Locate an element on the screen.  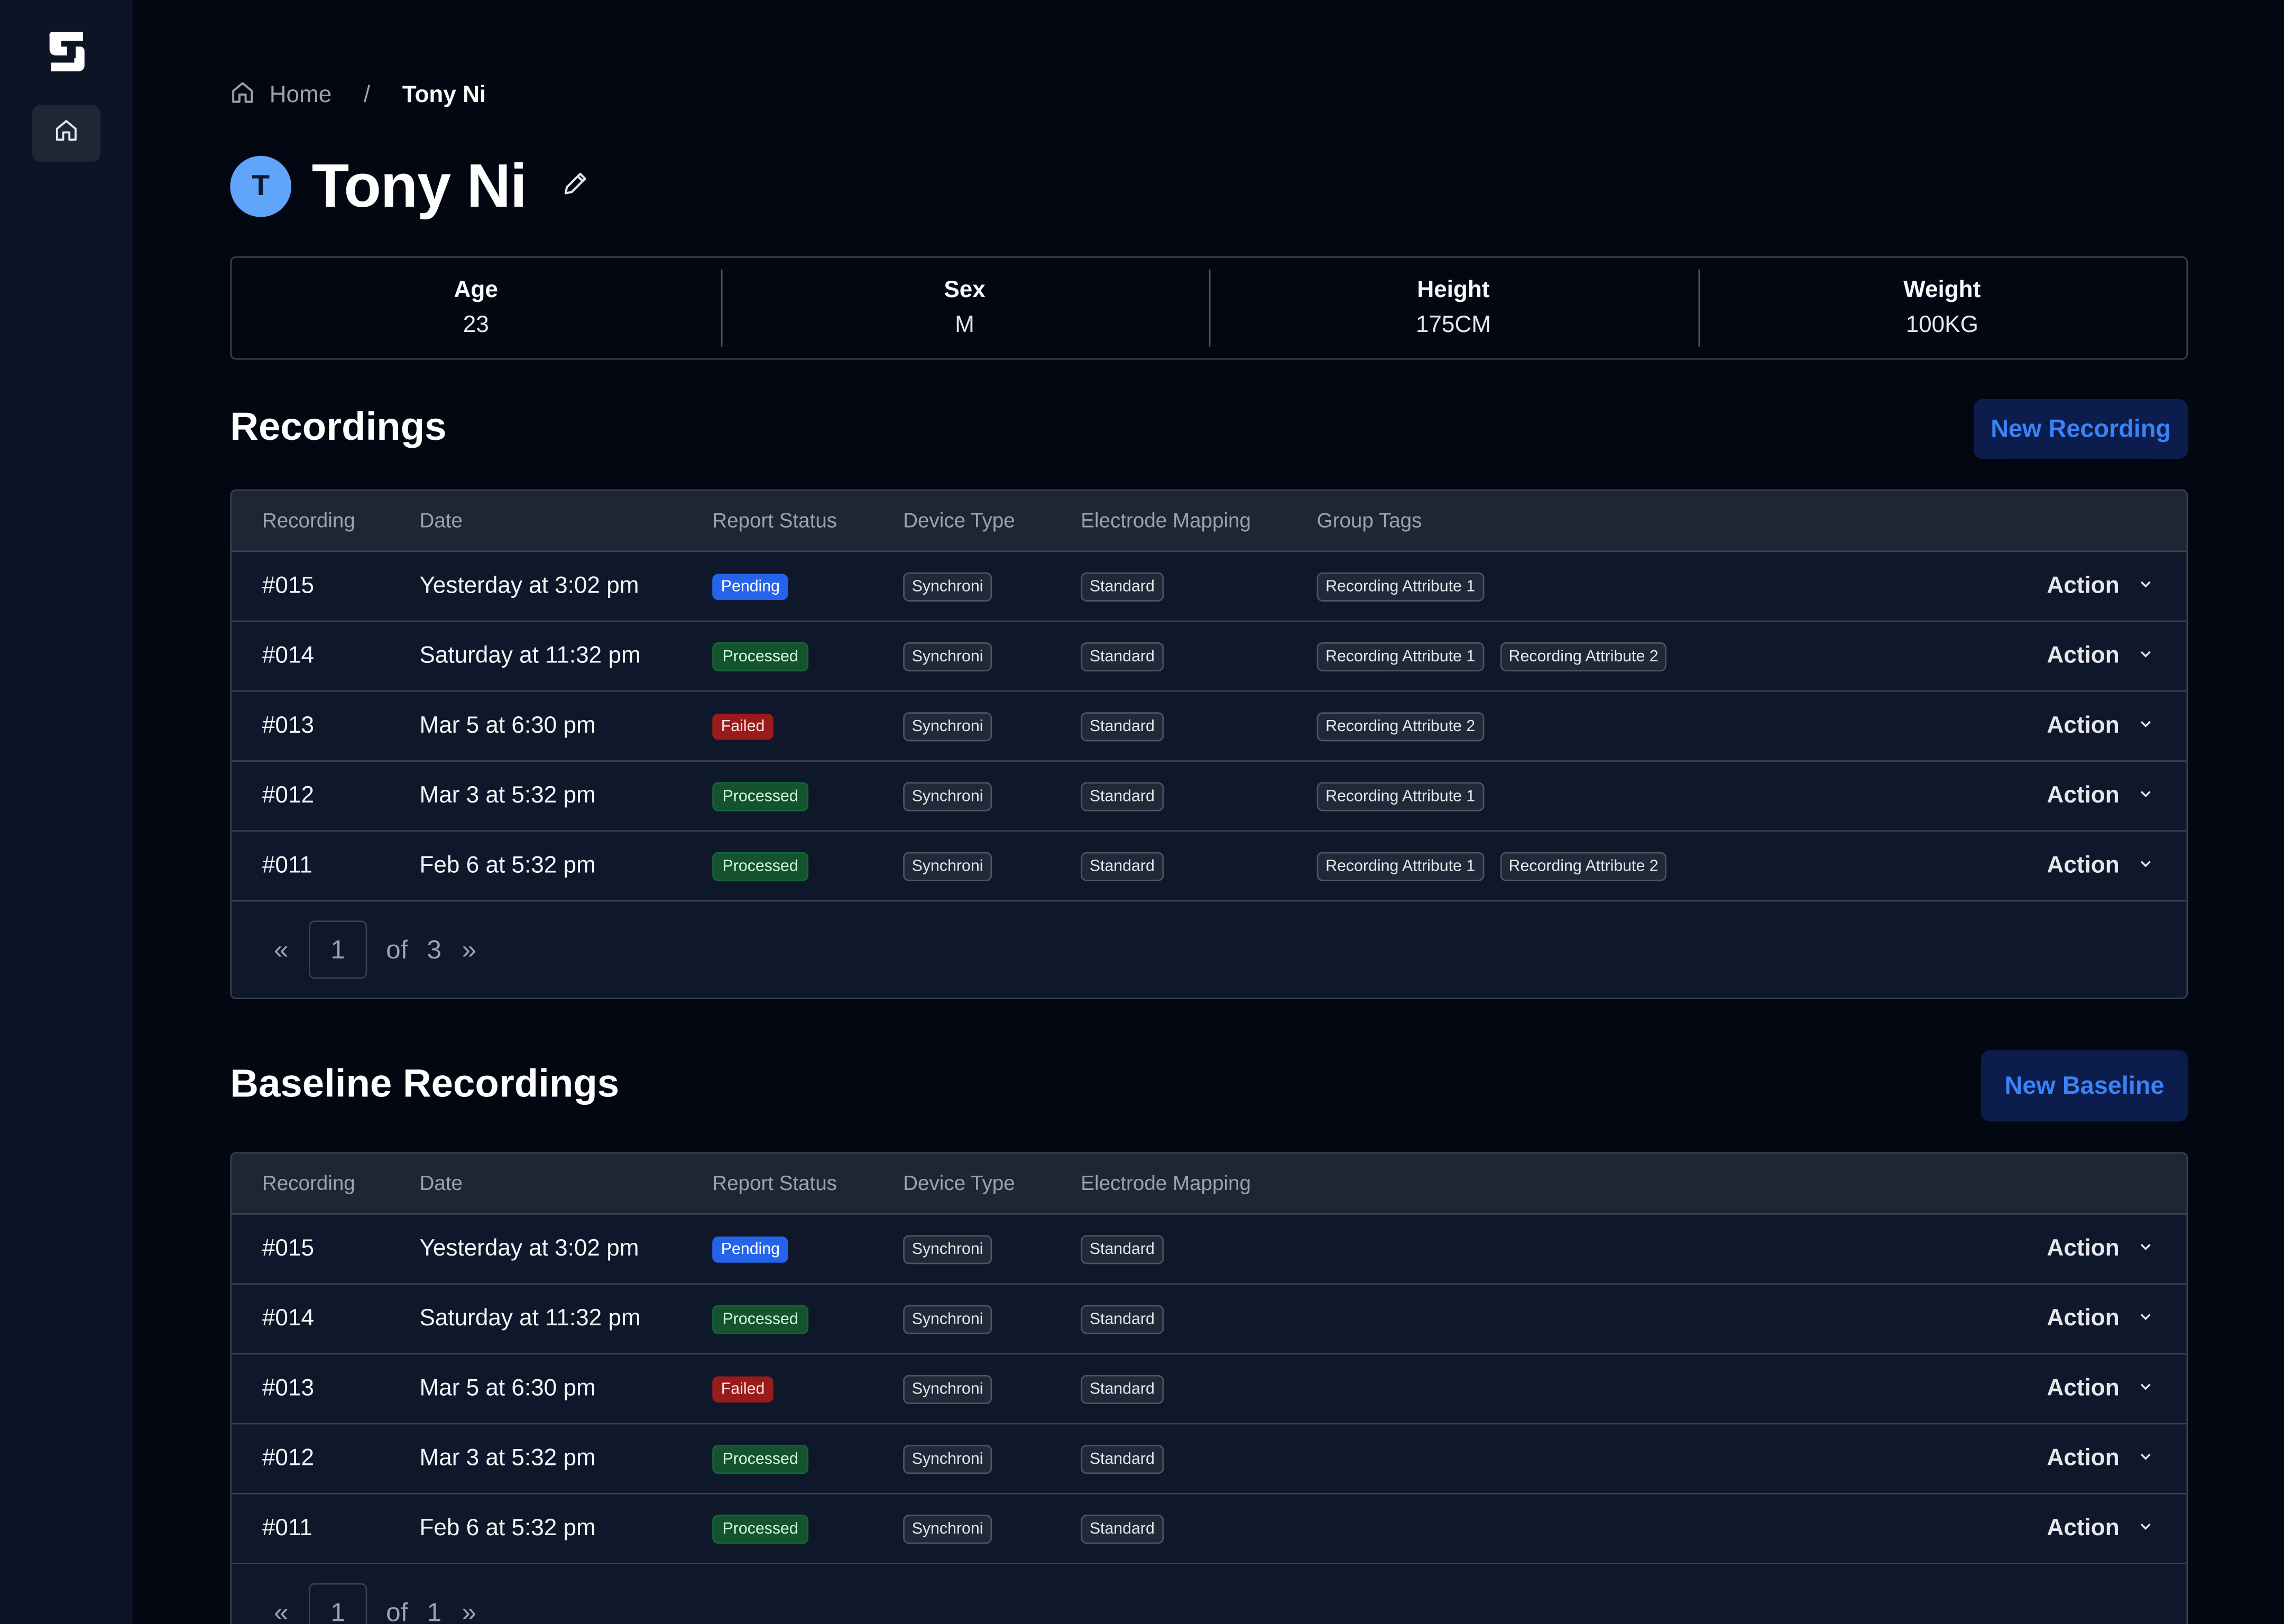
recording-date: Saturday at 11:32 pm is located at coordinates (530, 655).